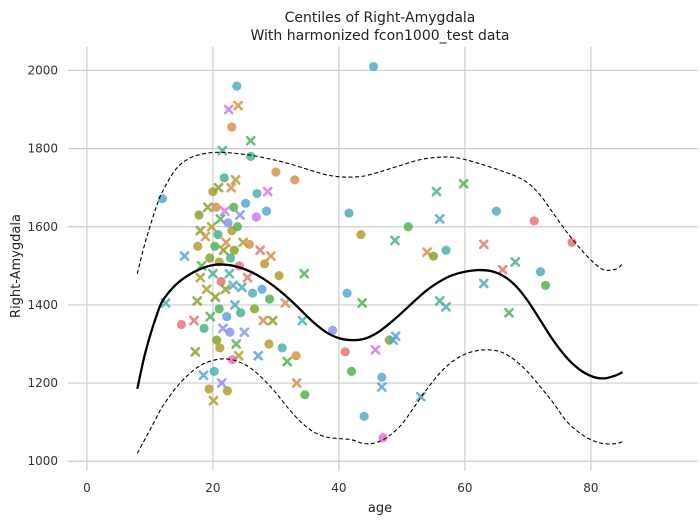  I want to click on x-tick-label: 20, so click(212, 488).